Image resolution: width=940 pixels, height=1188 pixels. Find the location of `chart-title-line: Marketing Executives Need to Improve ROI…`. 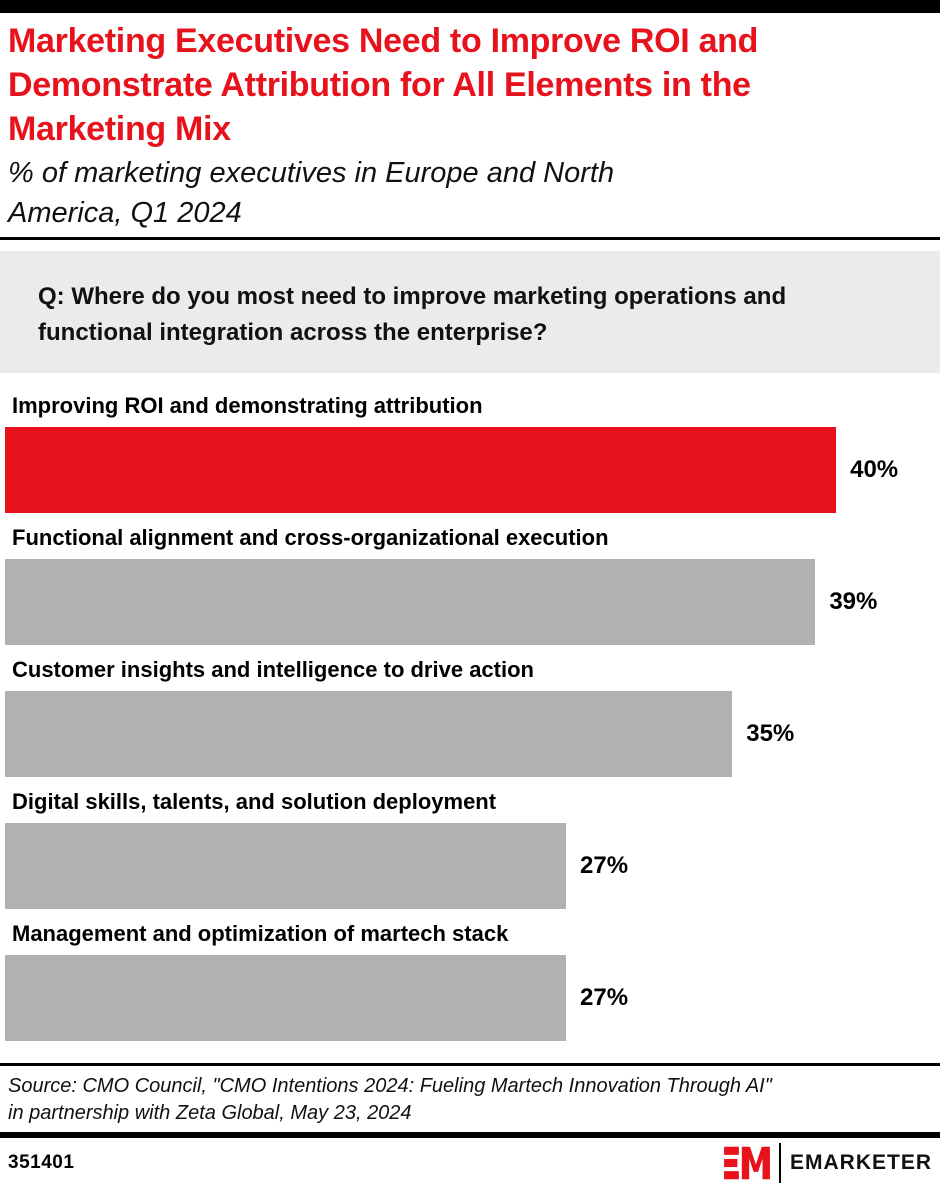

chart-title-line: Marketing Executives Need to Improve ROI… is located at coordinates (383, 41).